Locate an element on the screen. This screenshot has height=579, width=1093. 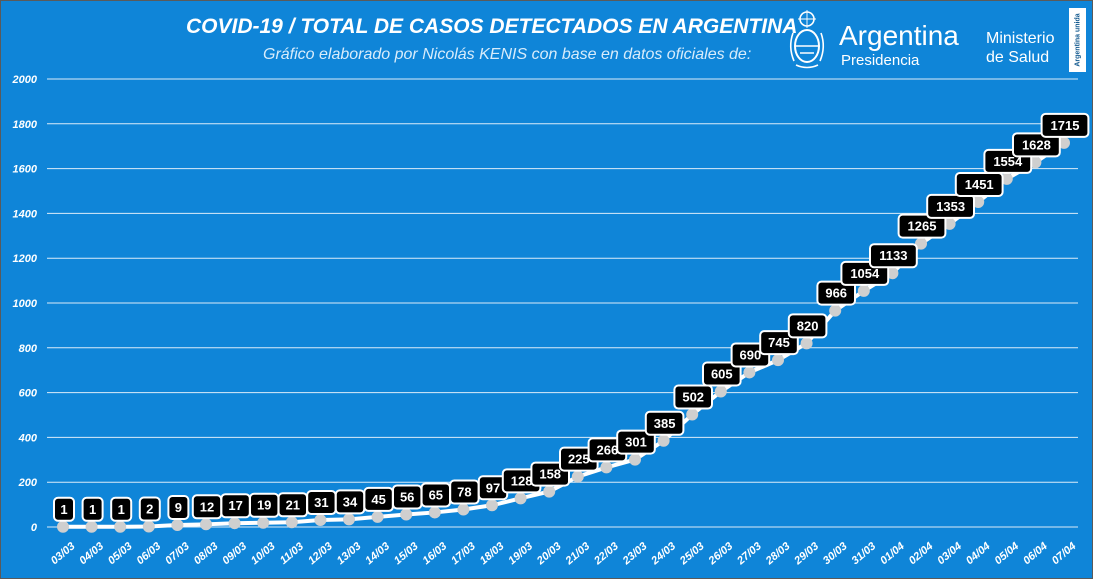
data-label-text: 9 is located at coordinates (178, 507).